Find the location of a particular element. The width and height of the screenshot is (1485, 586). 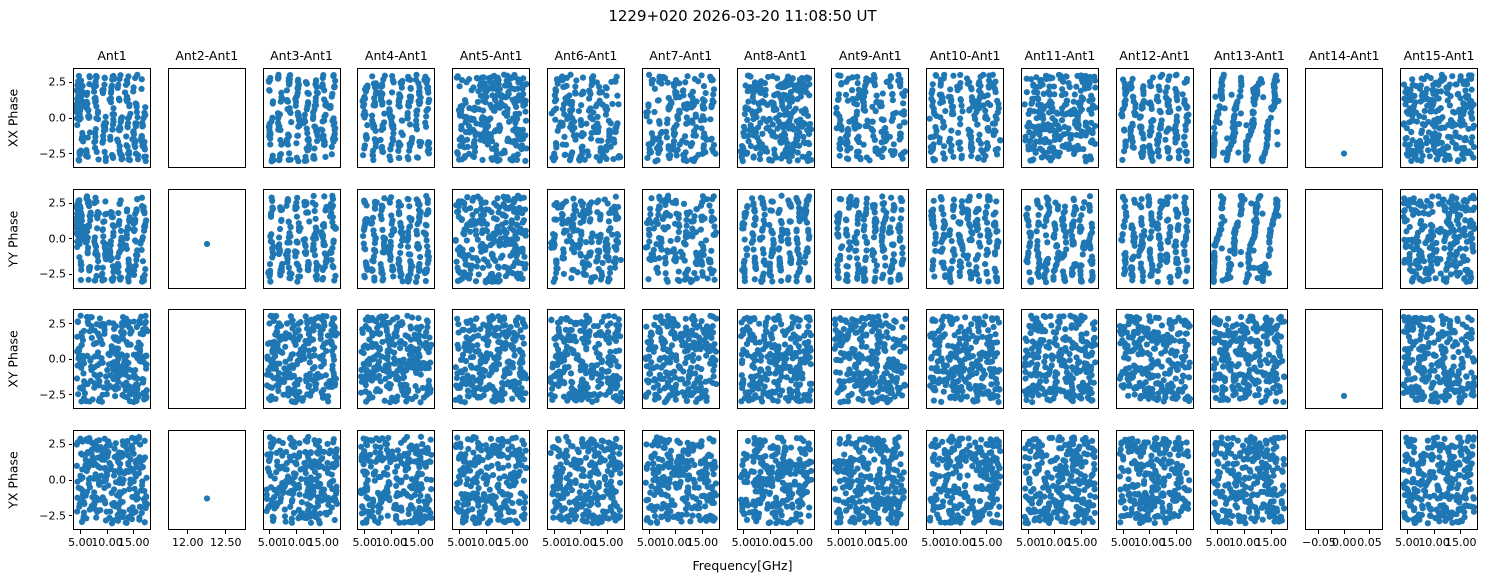

x-tick-label: 12.00 is located at coordinates (188, 542).